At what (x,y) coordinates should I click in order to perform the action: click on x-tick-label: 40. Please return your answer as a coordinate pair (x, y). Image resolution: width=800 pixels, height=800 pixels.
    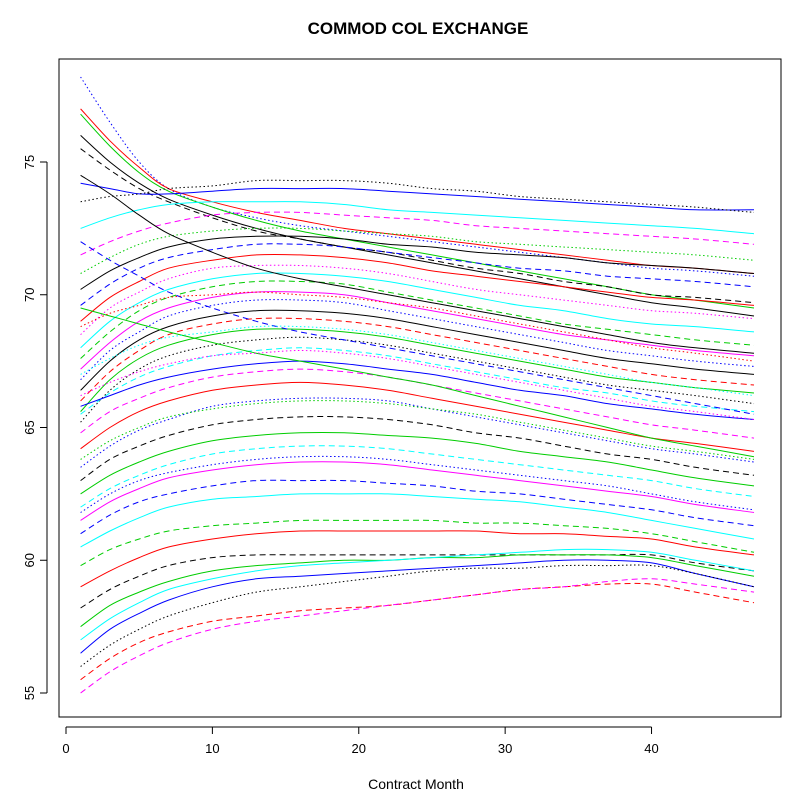
    Looking at the image, I should click on (651, 748).